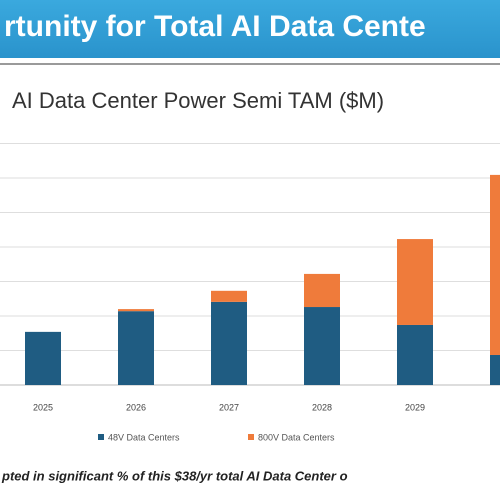  I want to click on x-tick-label: 2027, so click(229, 407).